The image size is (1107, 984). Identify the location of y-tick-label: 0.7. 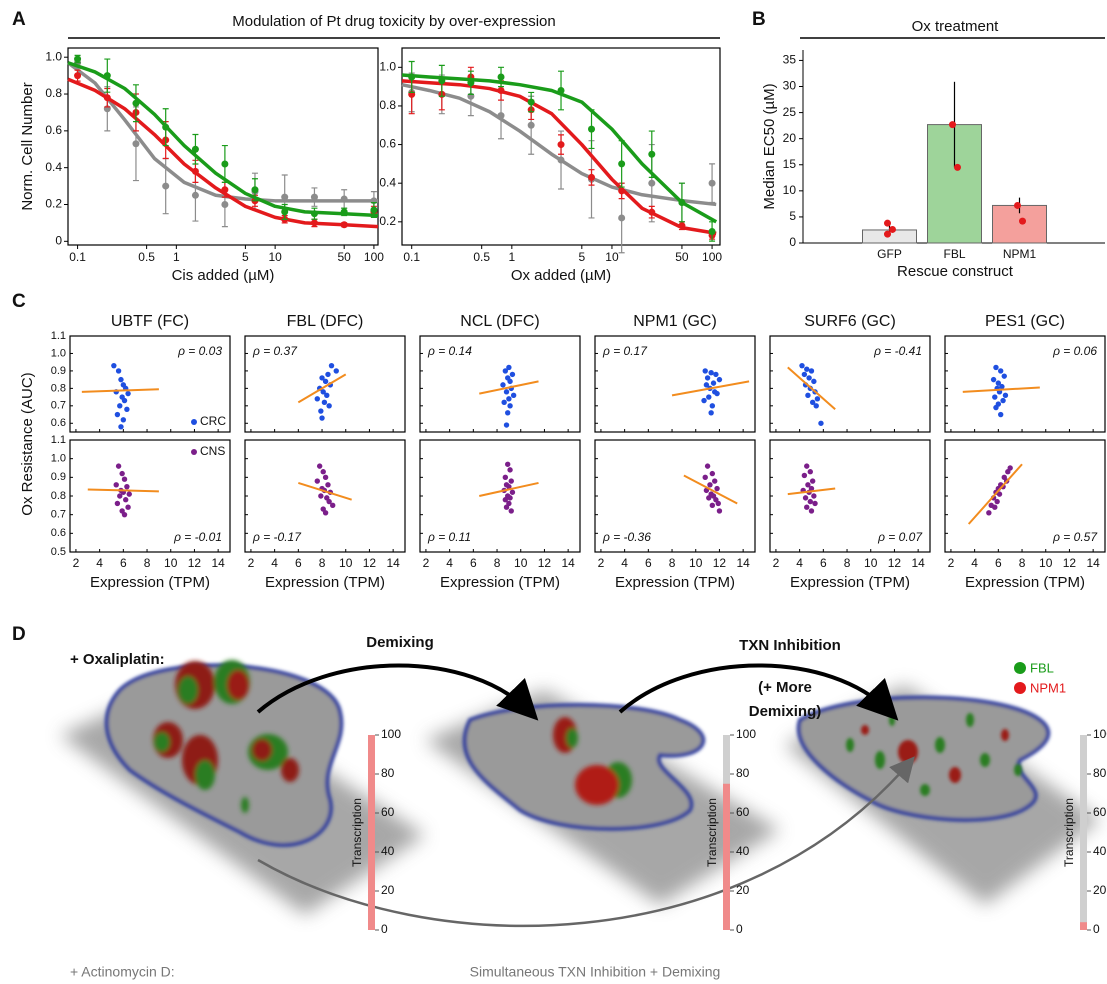
(58, 515).